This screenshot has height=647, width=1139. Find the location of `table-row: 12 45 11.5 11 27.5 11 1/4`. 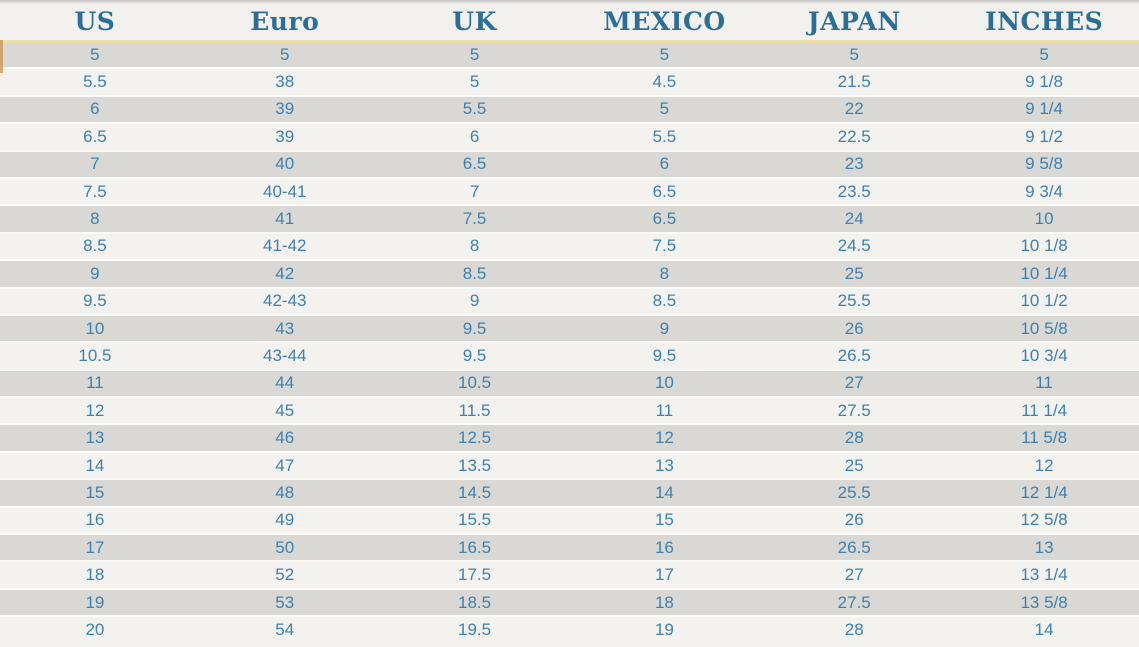

table-row: 12 45 11.5 11 27.5 11 1/4 is located at coordinates (569, 411).